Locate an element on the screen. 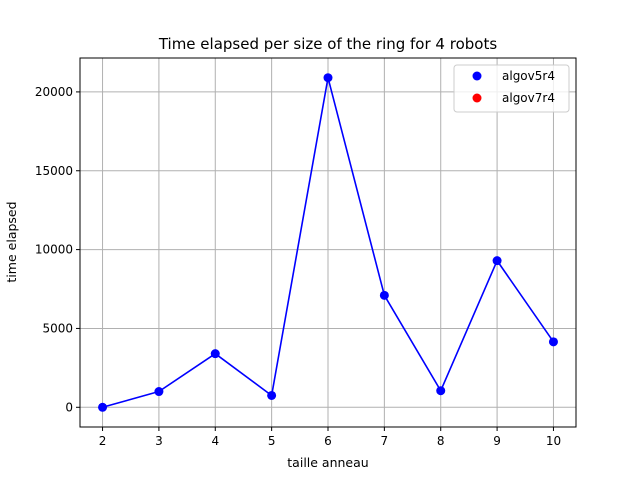 This screenshot has width=640, height=484. x-tick-label: 2 is located at coordinates (103, 441).